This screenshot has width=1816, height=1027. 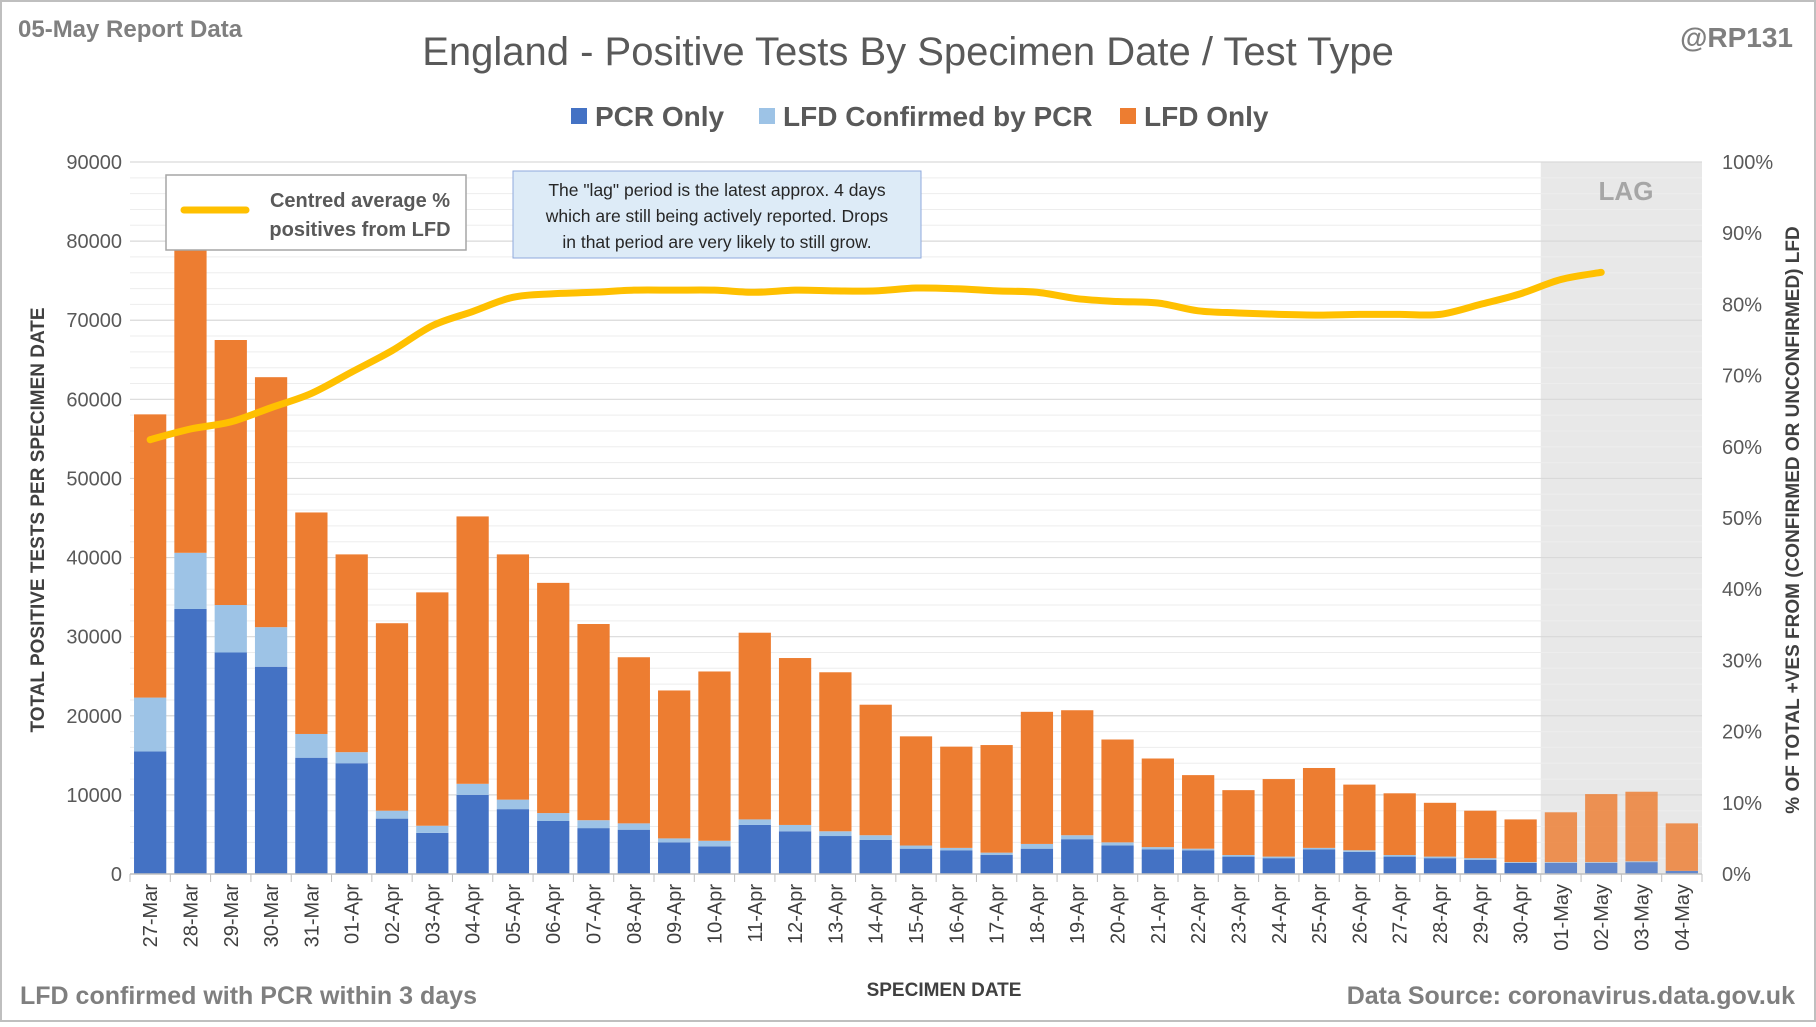 What do you see at coordinates (920, 116) in the screenshot?
I see `legend: PCR Only LFD Confirmed by PCR LFD Only` at bounding box center [920, 116].